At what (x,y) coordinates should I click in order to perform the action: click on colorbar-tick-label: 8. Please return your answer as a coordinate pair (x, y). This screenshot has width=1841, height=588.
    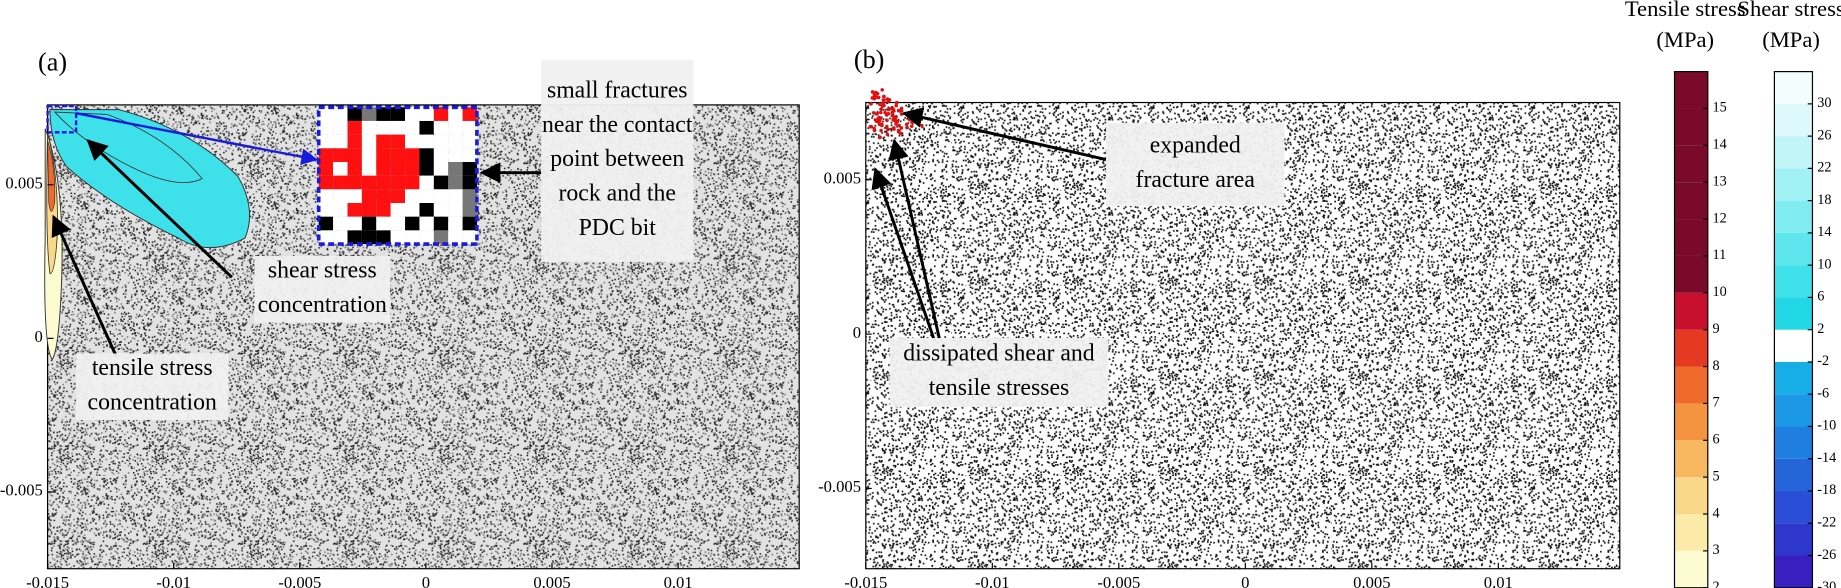
    Looking at the image, I should click on (1716, 366).